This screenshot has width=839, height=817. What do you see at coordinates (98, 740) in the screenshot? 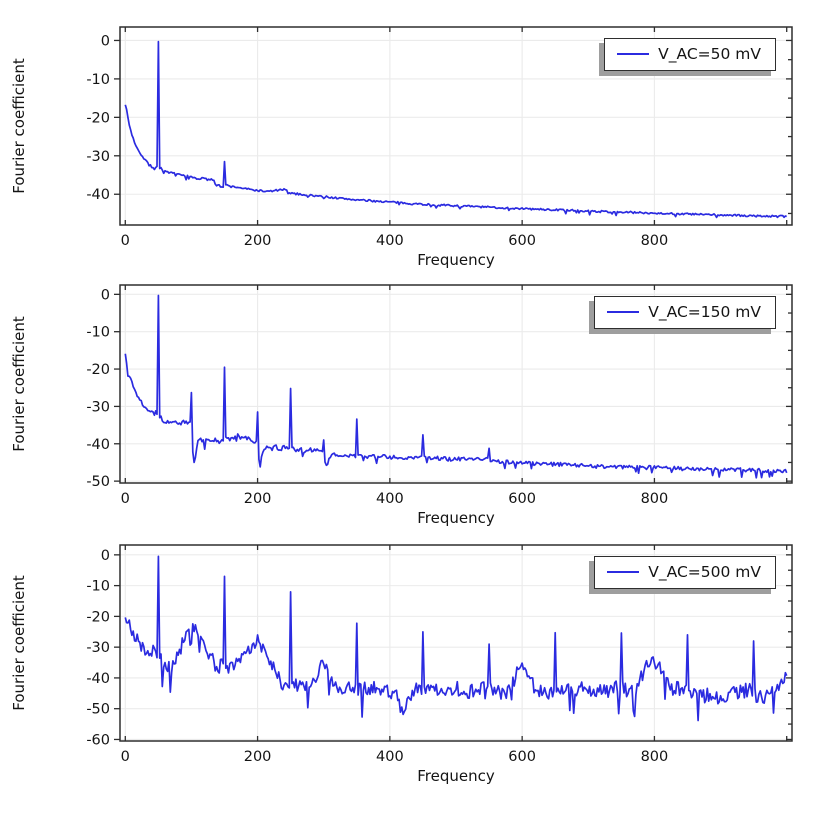
I see `y-tick-label: -60` at bounding box center [98, 740].